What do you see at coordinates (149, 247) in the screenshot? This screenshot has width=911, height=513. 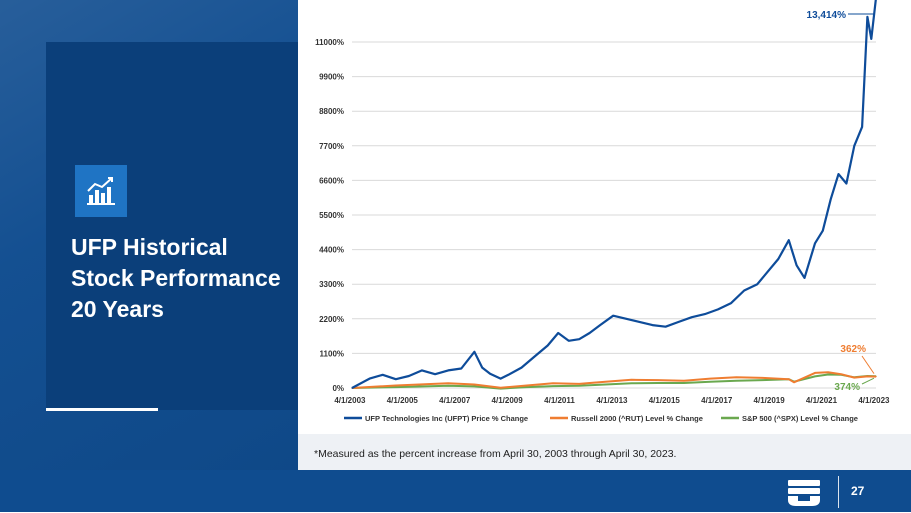 I see `title-line-1: UFP Historical` at bounding box center [149, 247].